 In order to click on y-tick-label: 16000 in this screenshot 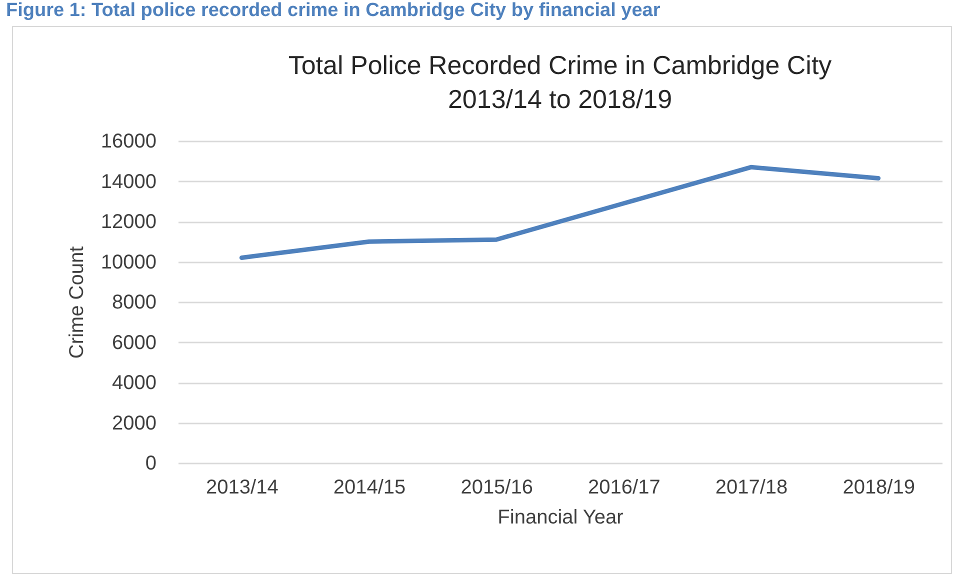, I will do `click(128, 141)`.